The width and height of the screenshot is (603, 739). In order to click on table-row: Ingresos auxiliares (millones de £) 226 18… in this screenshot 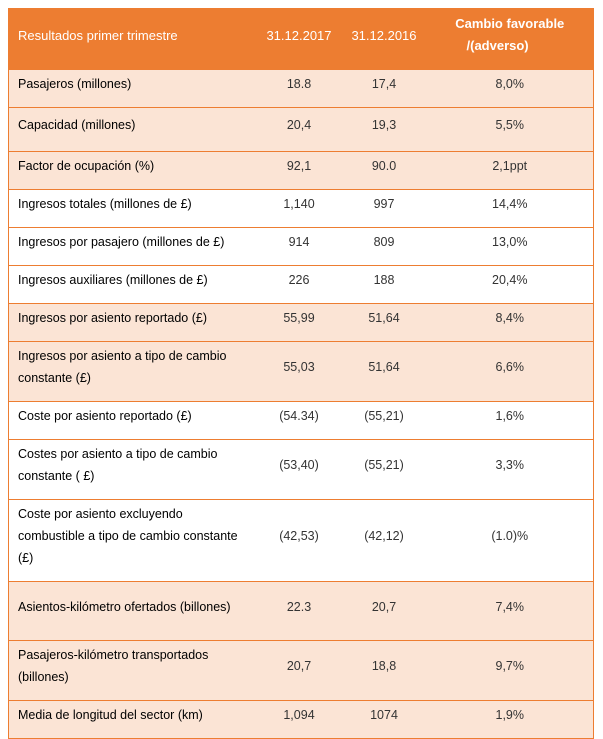, I will do `click(301, 284)`.